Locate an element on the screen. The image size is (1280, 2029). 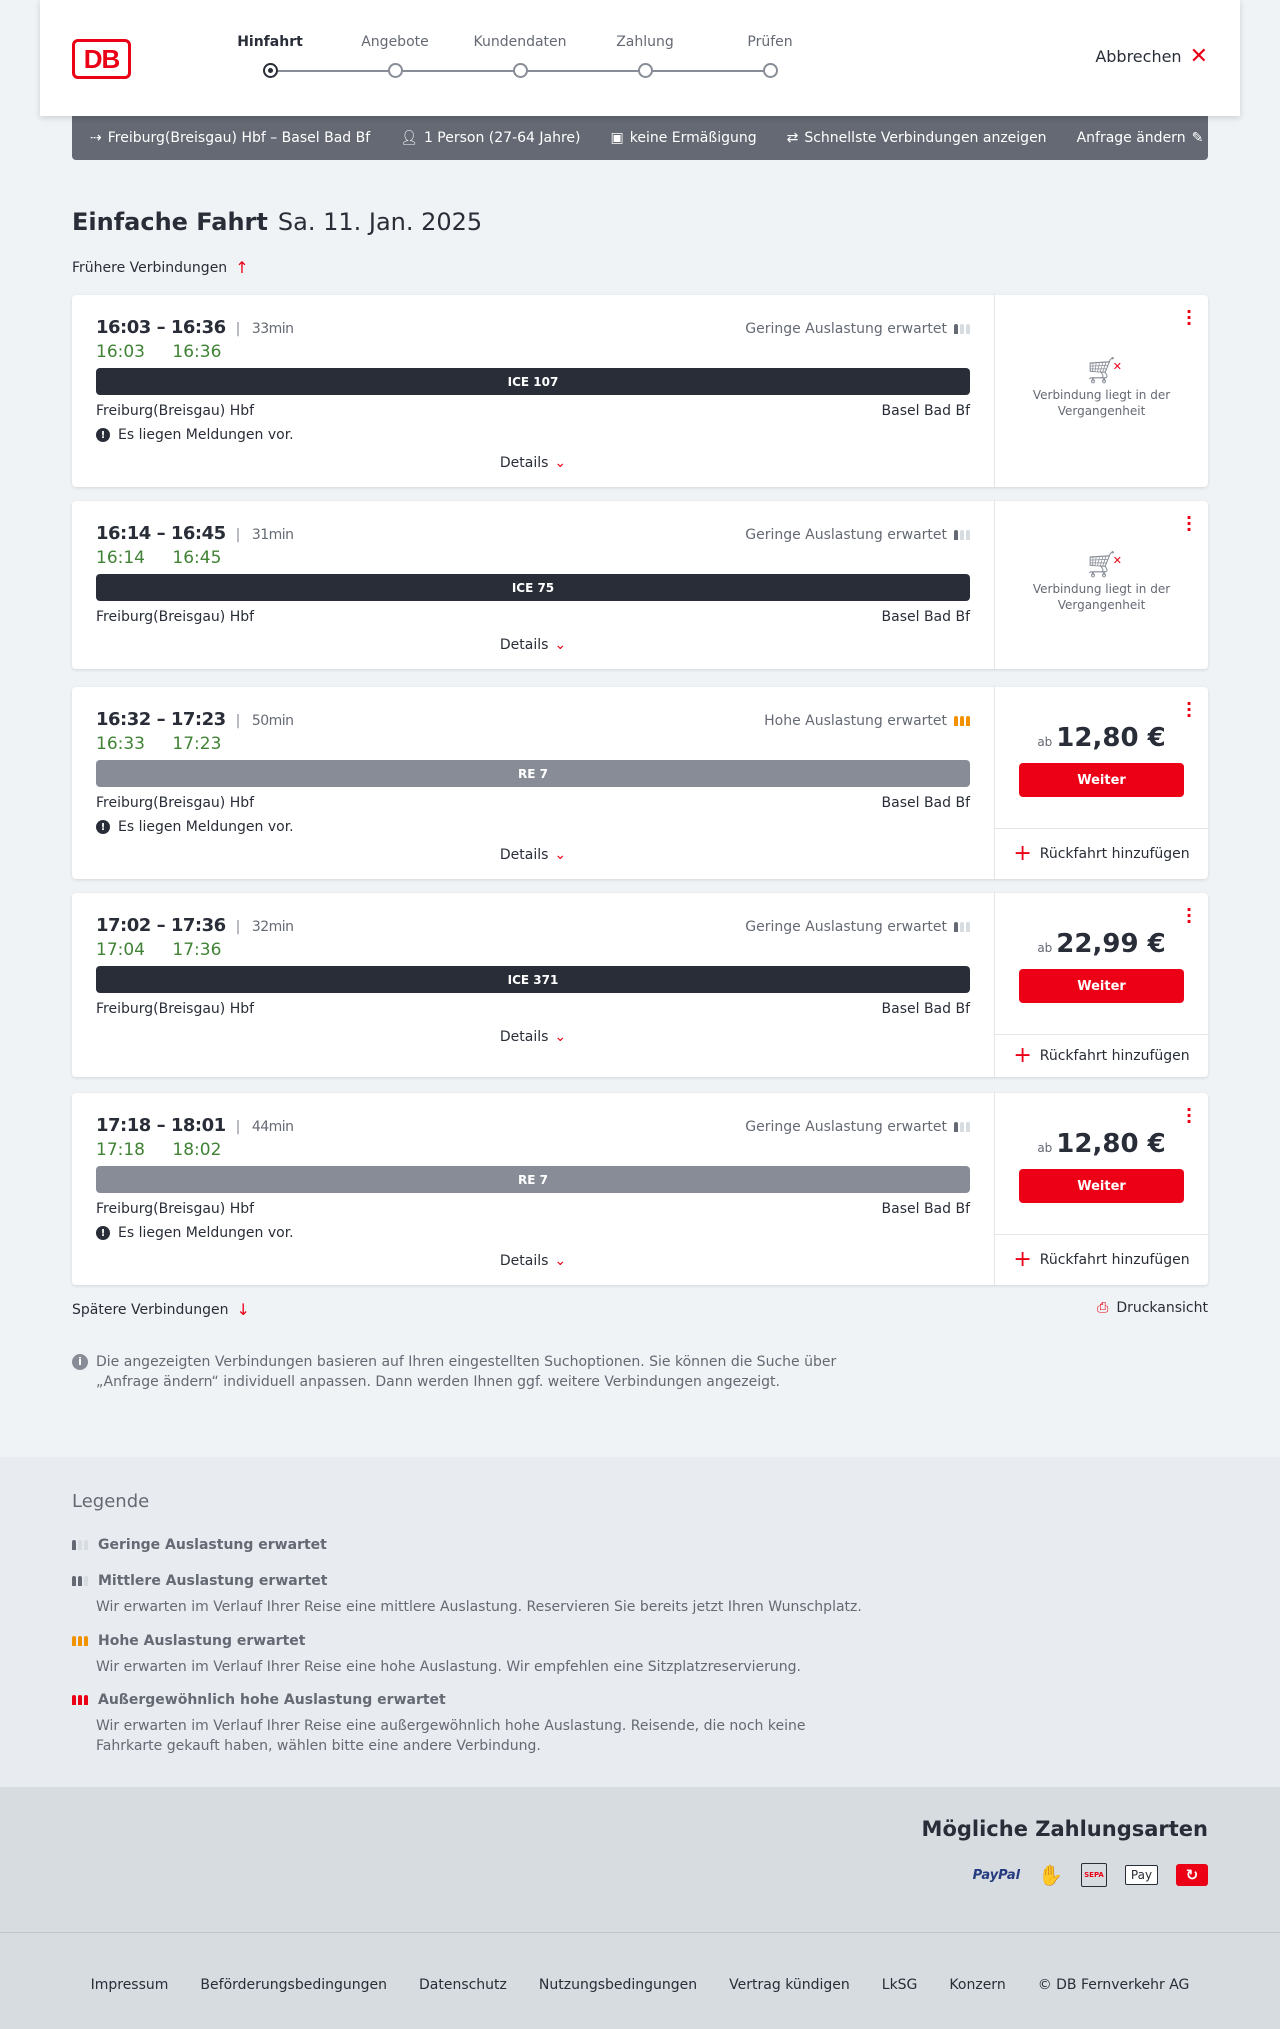
price-prefix: ab is located at coordinates (1045, 1148).